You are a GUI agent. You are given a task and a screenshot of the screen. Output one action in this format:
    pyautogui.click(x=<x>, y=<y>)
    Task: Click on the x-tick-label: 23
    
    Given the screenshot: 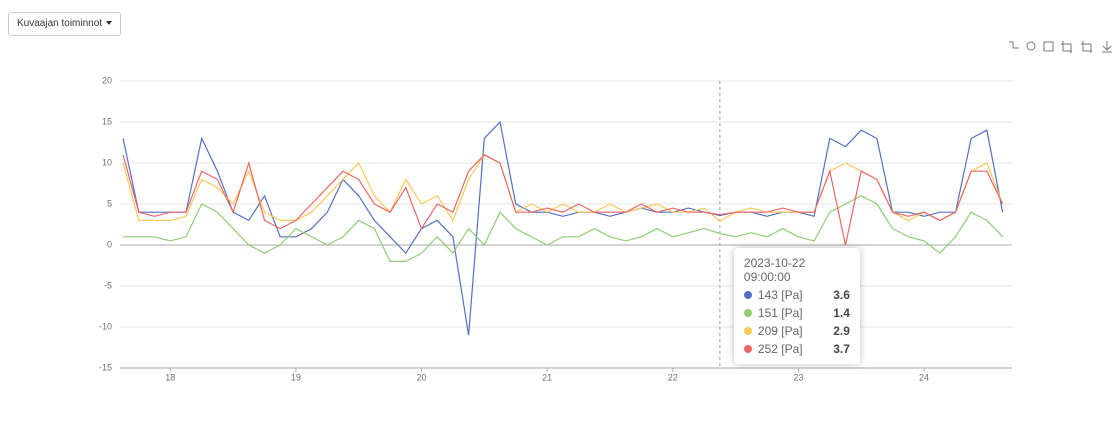 What is the action you would take?
    pyautogui.click(x=798, y=377)
    